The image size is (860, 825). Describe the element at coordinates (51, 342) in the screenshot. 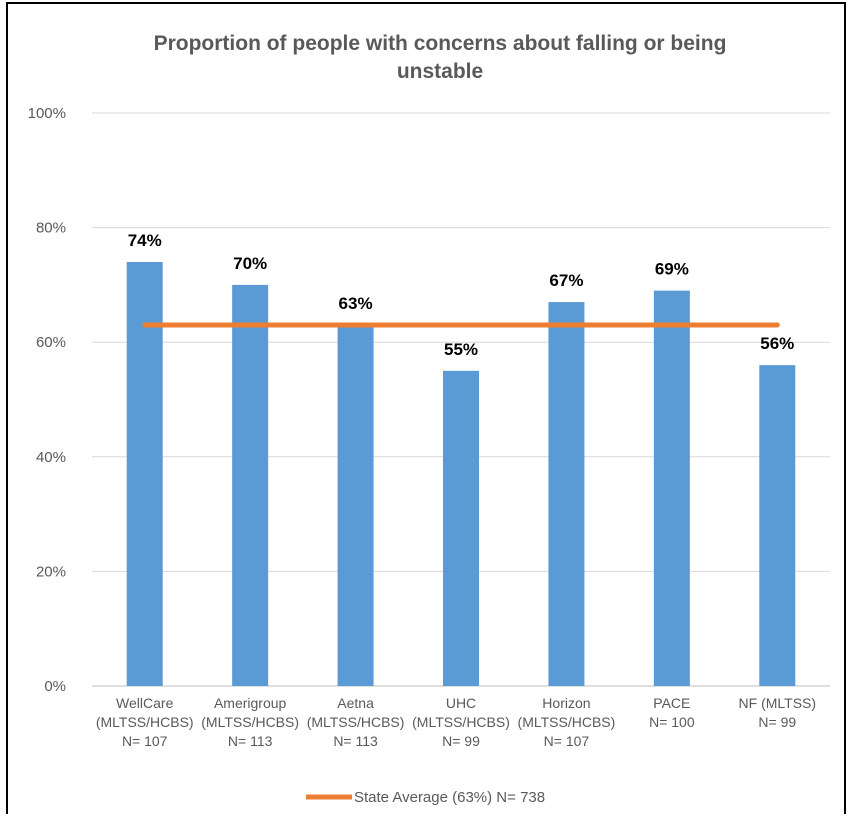

I see `y-tick-label: 60%` at that location.